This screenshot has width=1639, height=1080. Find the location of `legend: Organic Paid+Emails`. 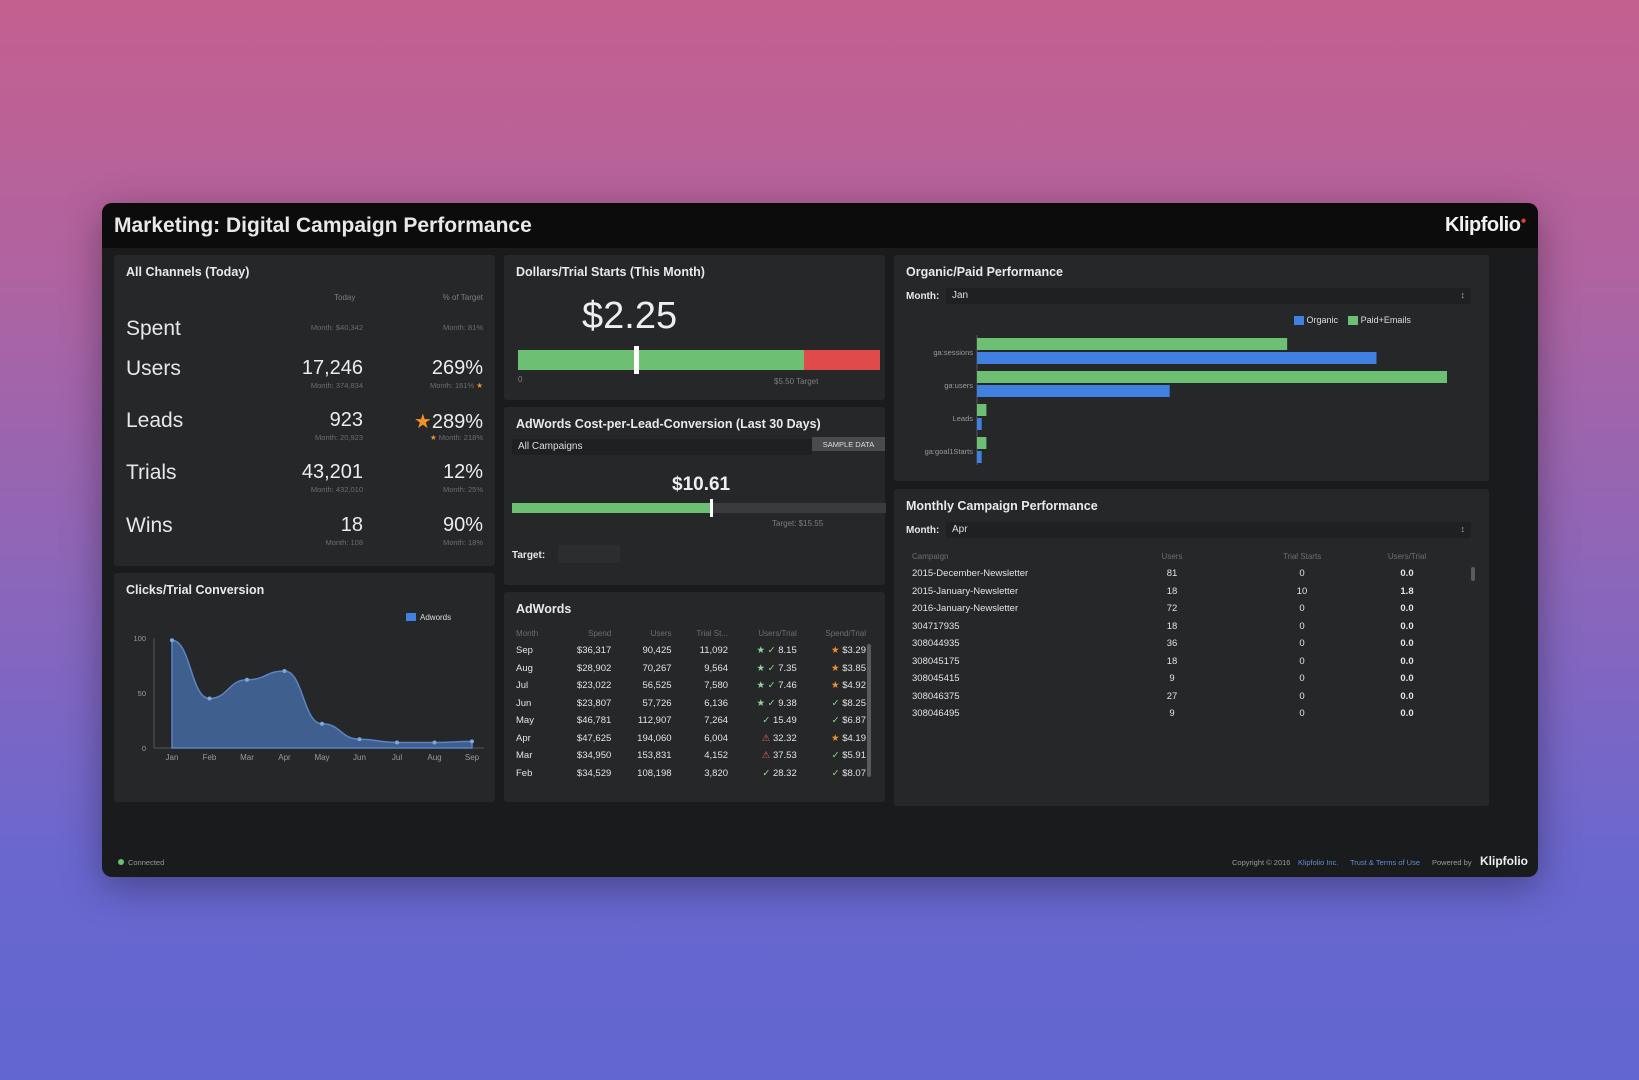

legend: Organic Paid+Emails is located at coordinates (1352, 320).